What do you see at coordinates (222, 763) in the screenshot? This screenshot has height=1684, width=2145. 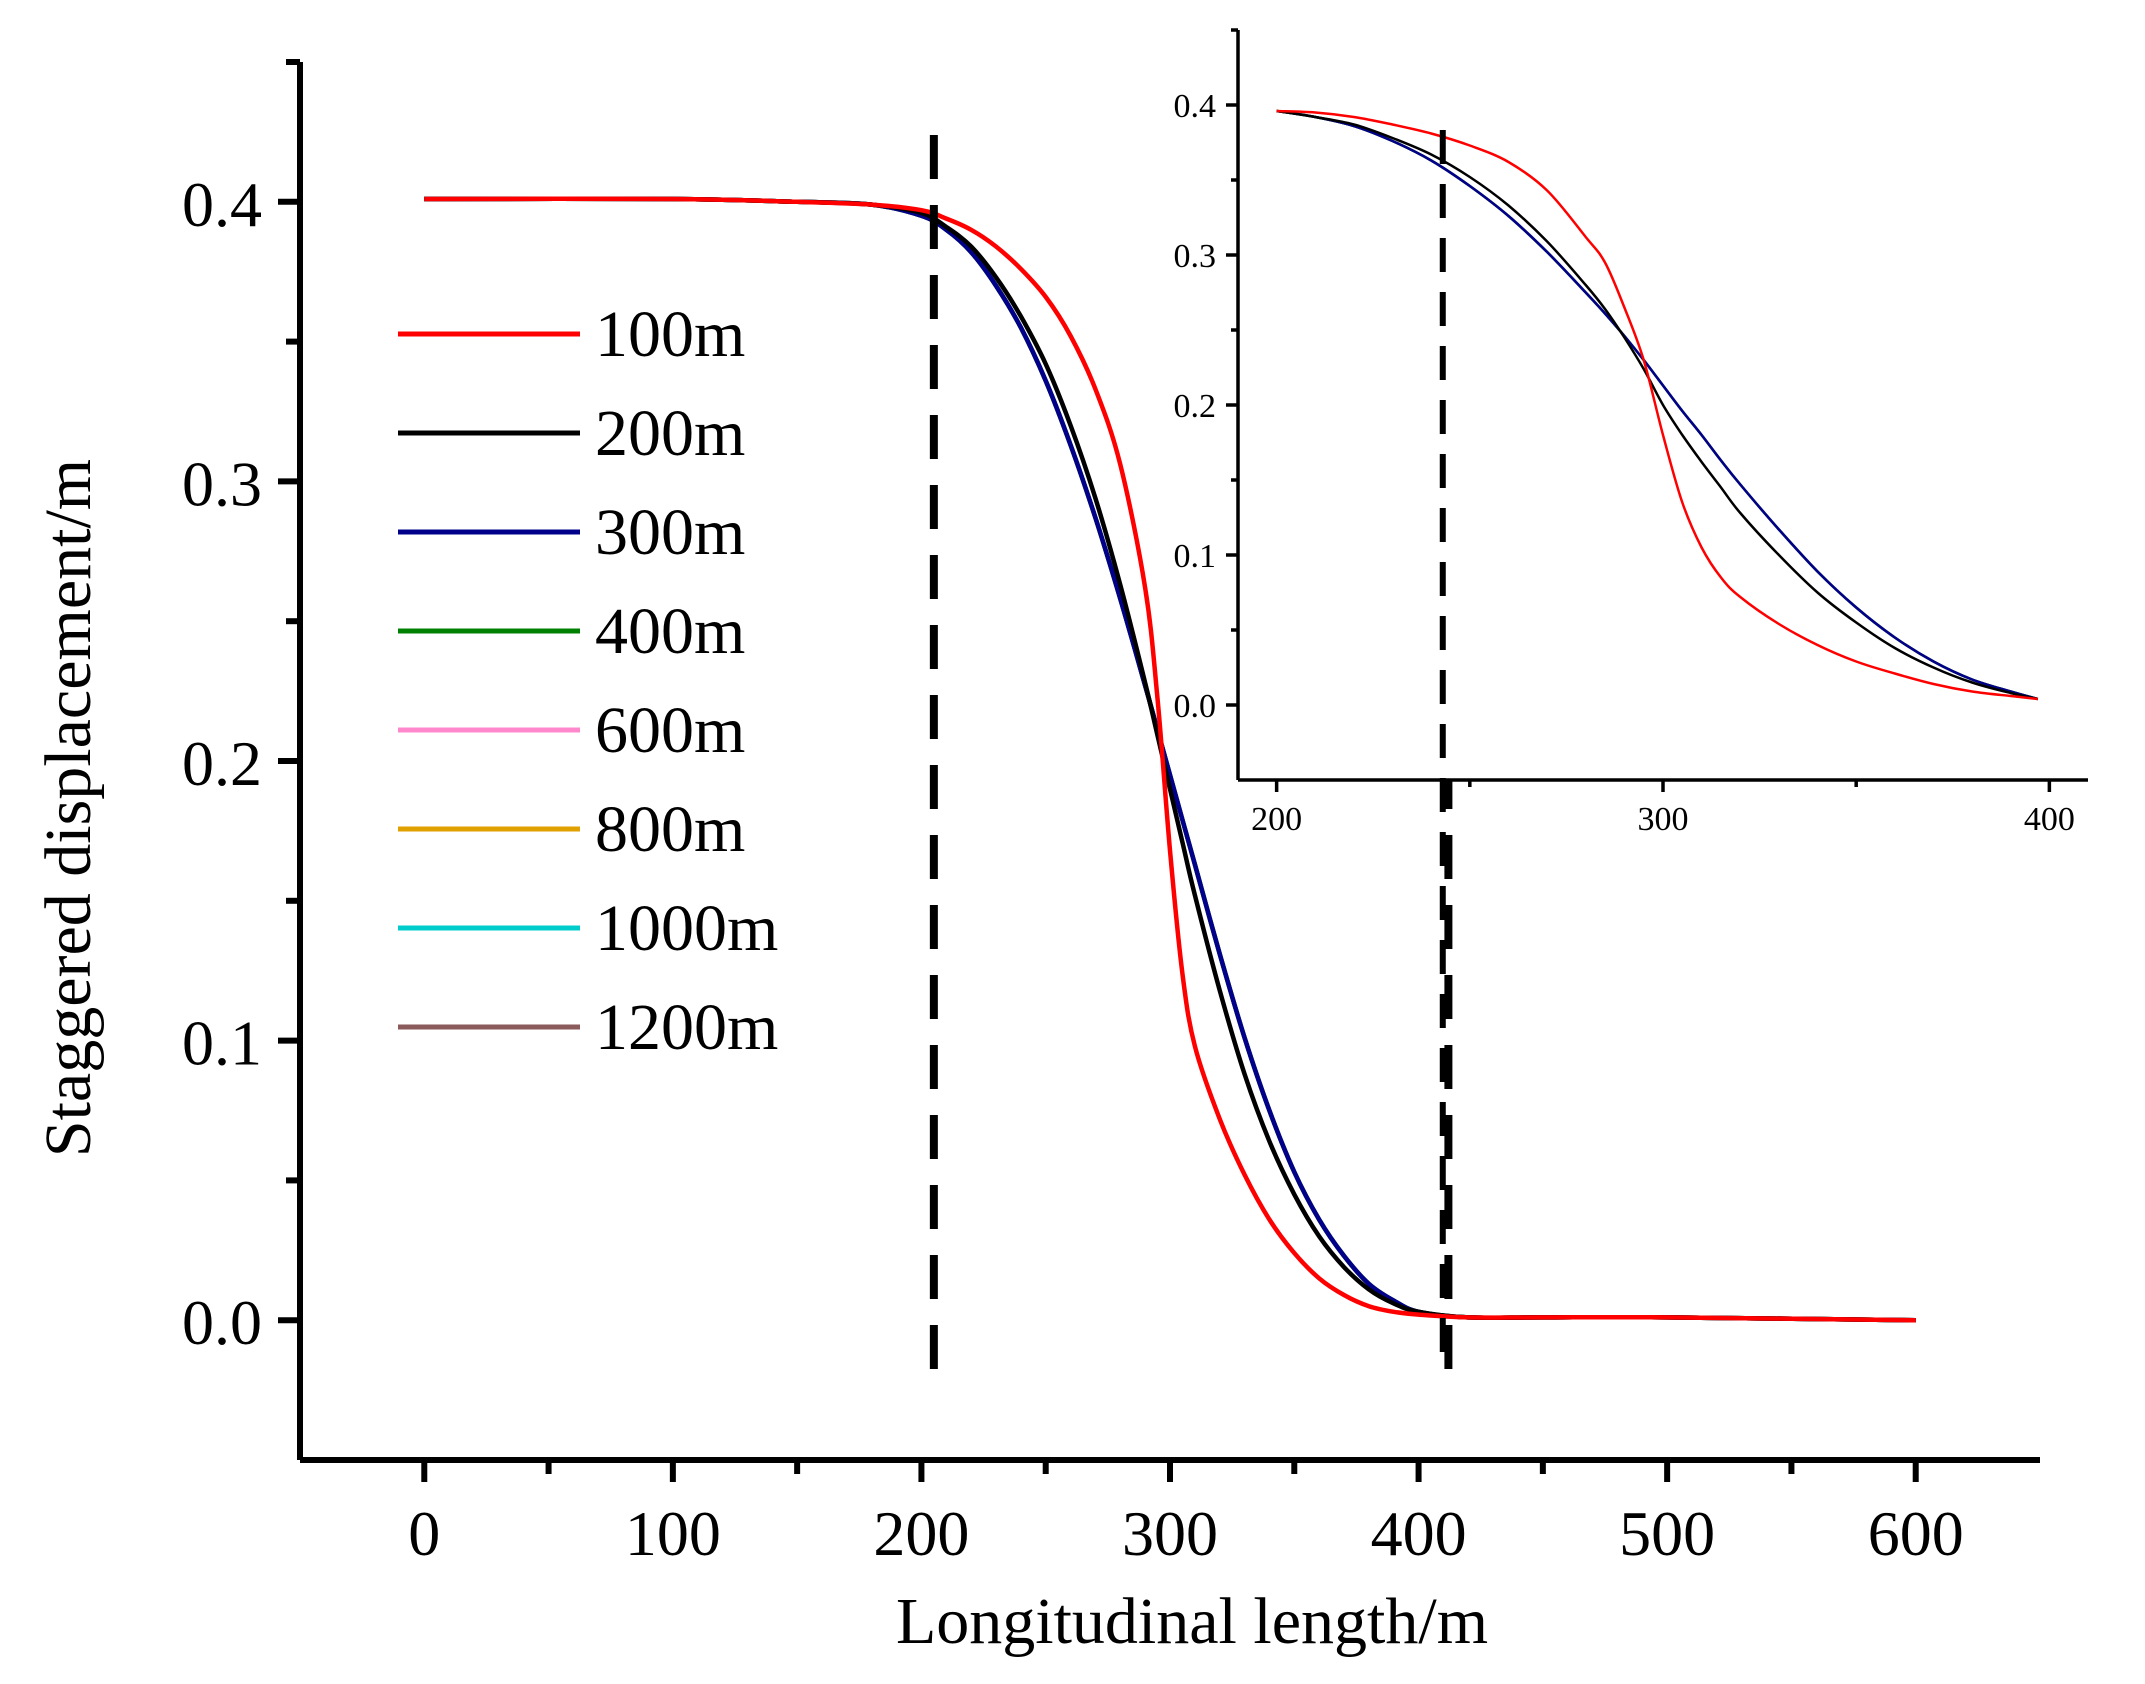 I see `main-y-tick-label: 0.2` at bounding box center [222, 763].